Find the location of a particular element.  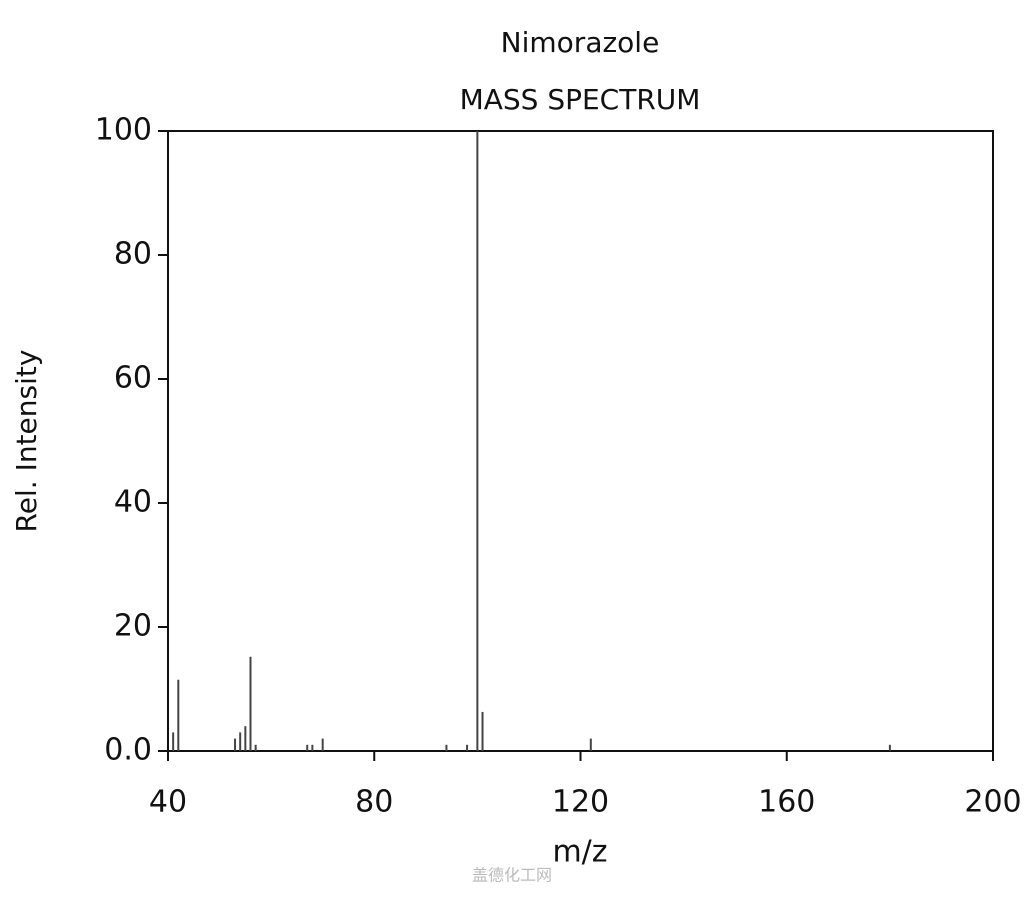

y-tick-label: 0.0 is located at coordinates (128, 750).